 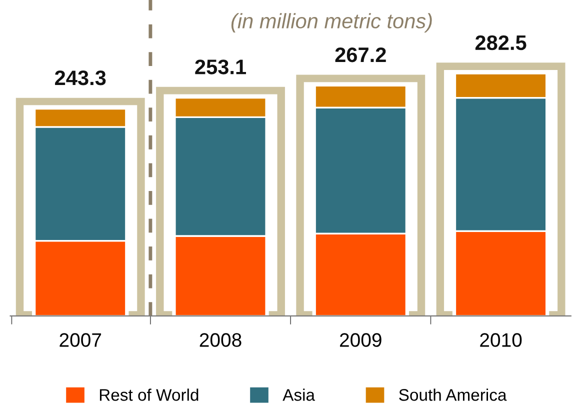 I want to click on x-tick-label: 2010, so click(x=501, y=340).